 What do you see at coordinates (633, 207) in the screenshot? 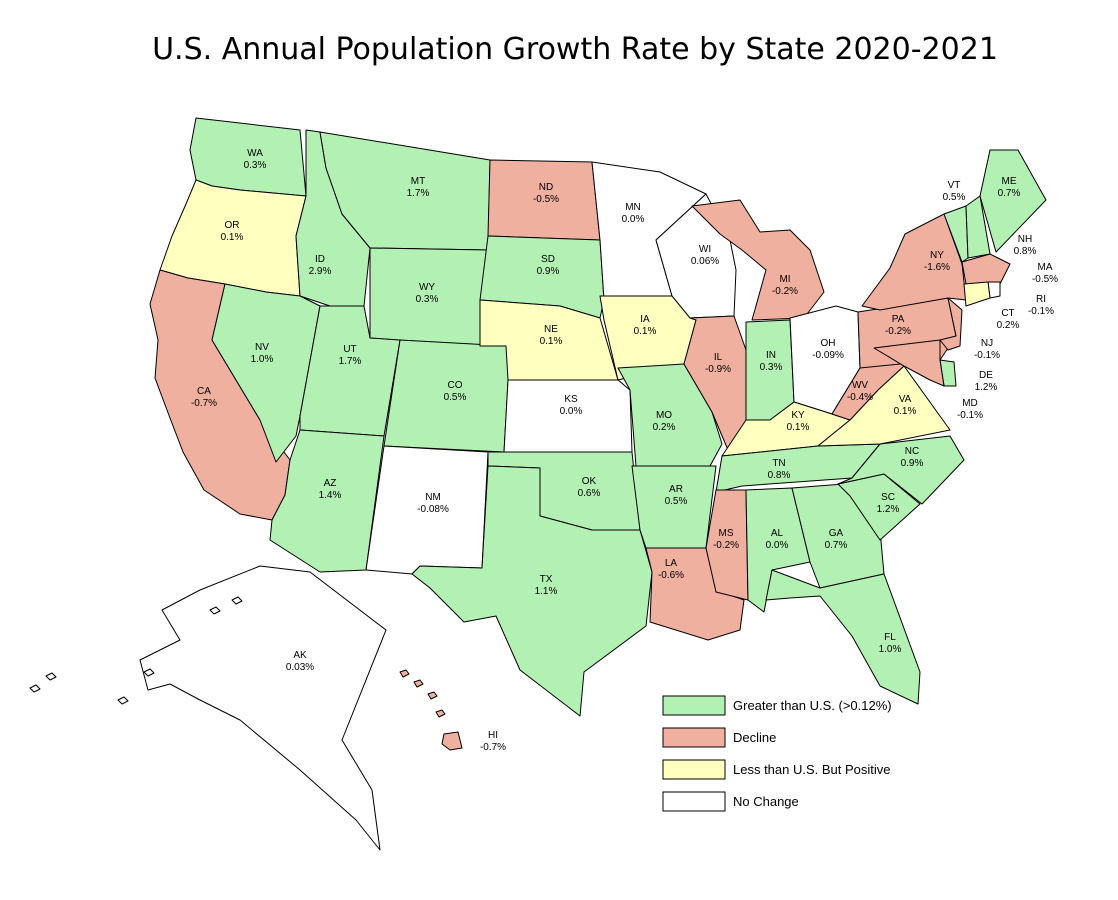
I see `state-abbr-mn: MN` at bounding box center [633, 207].